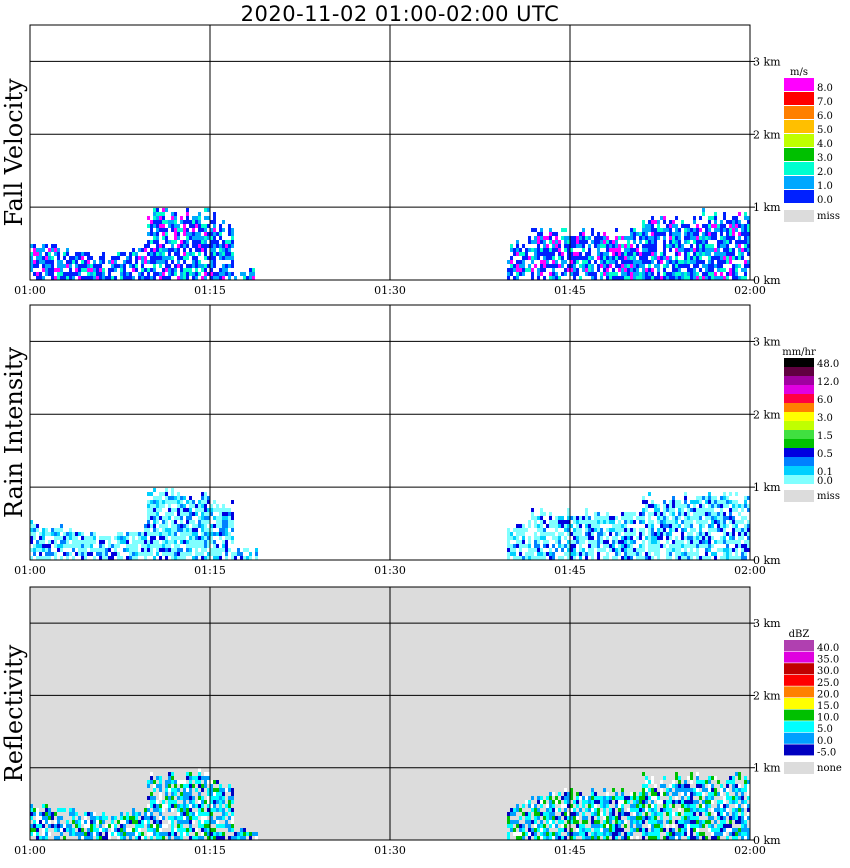 The height and width of the screenshot is (868, 850). I want to click on fall-velocity-x-tick-label: 01:00, so click(30, 290).